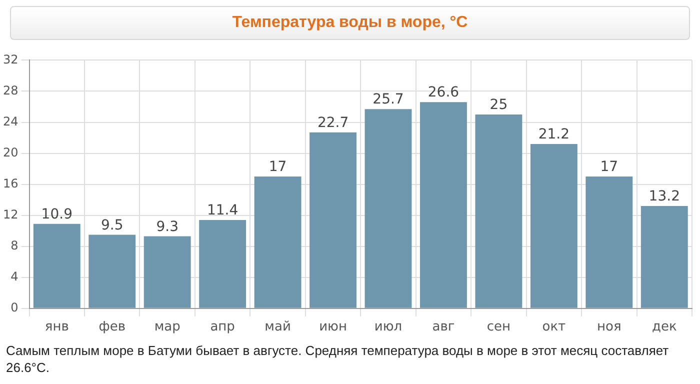  Describe the element at coordinates (664, 327) in the screenshot. I see `x-tick-label: дек` at that location.